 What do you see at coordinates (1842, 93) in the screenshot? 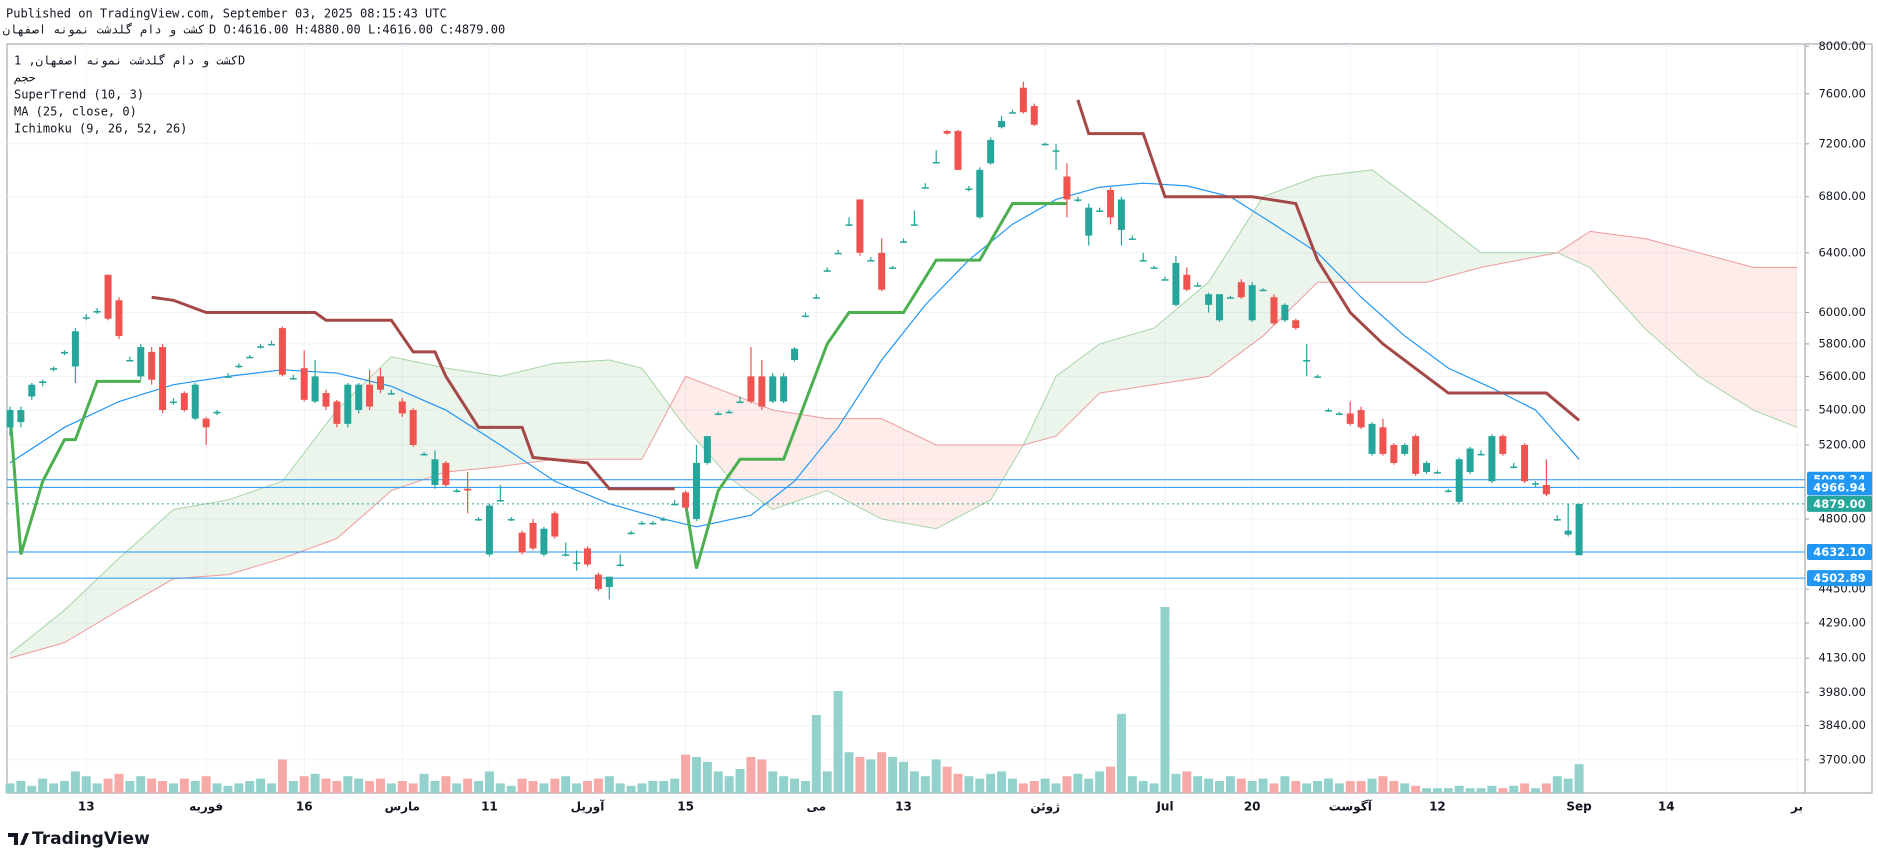
I see `y-tick-label: 7600.00` at bounding box center [1842, 93].